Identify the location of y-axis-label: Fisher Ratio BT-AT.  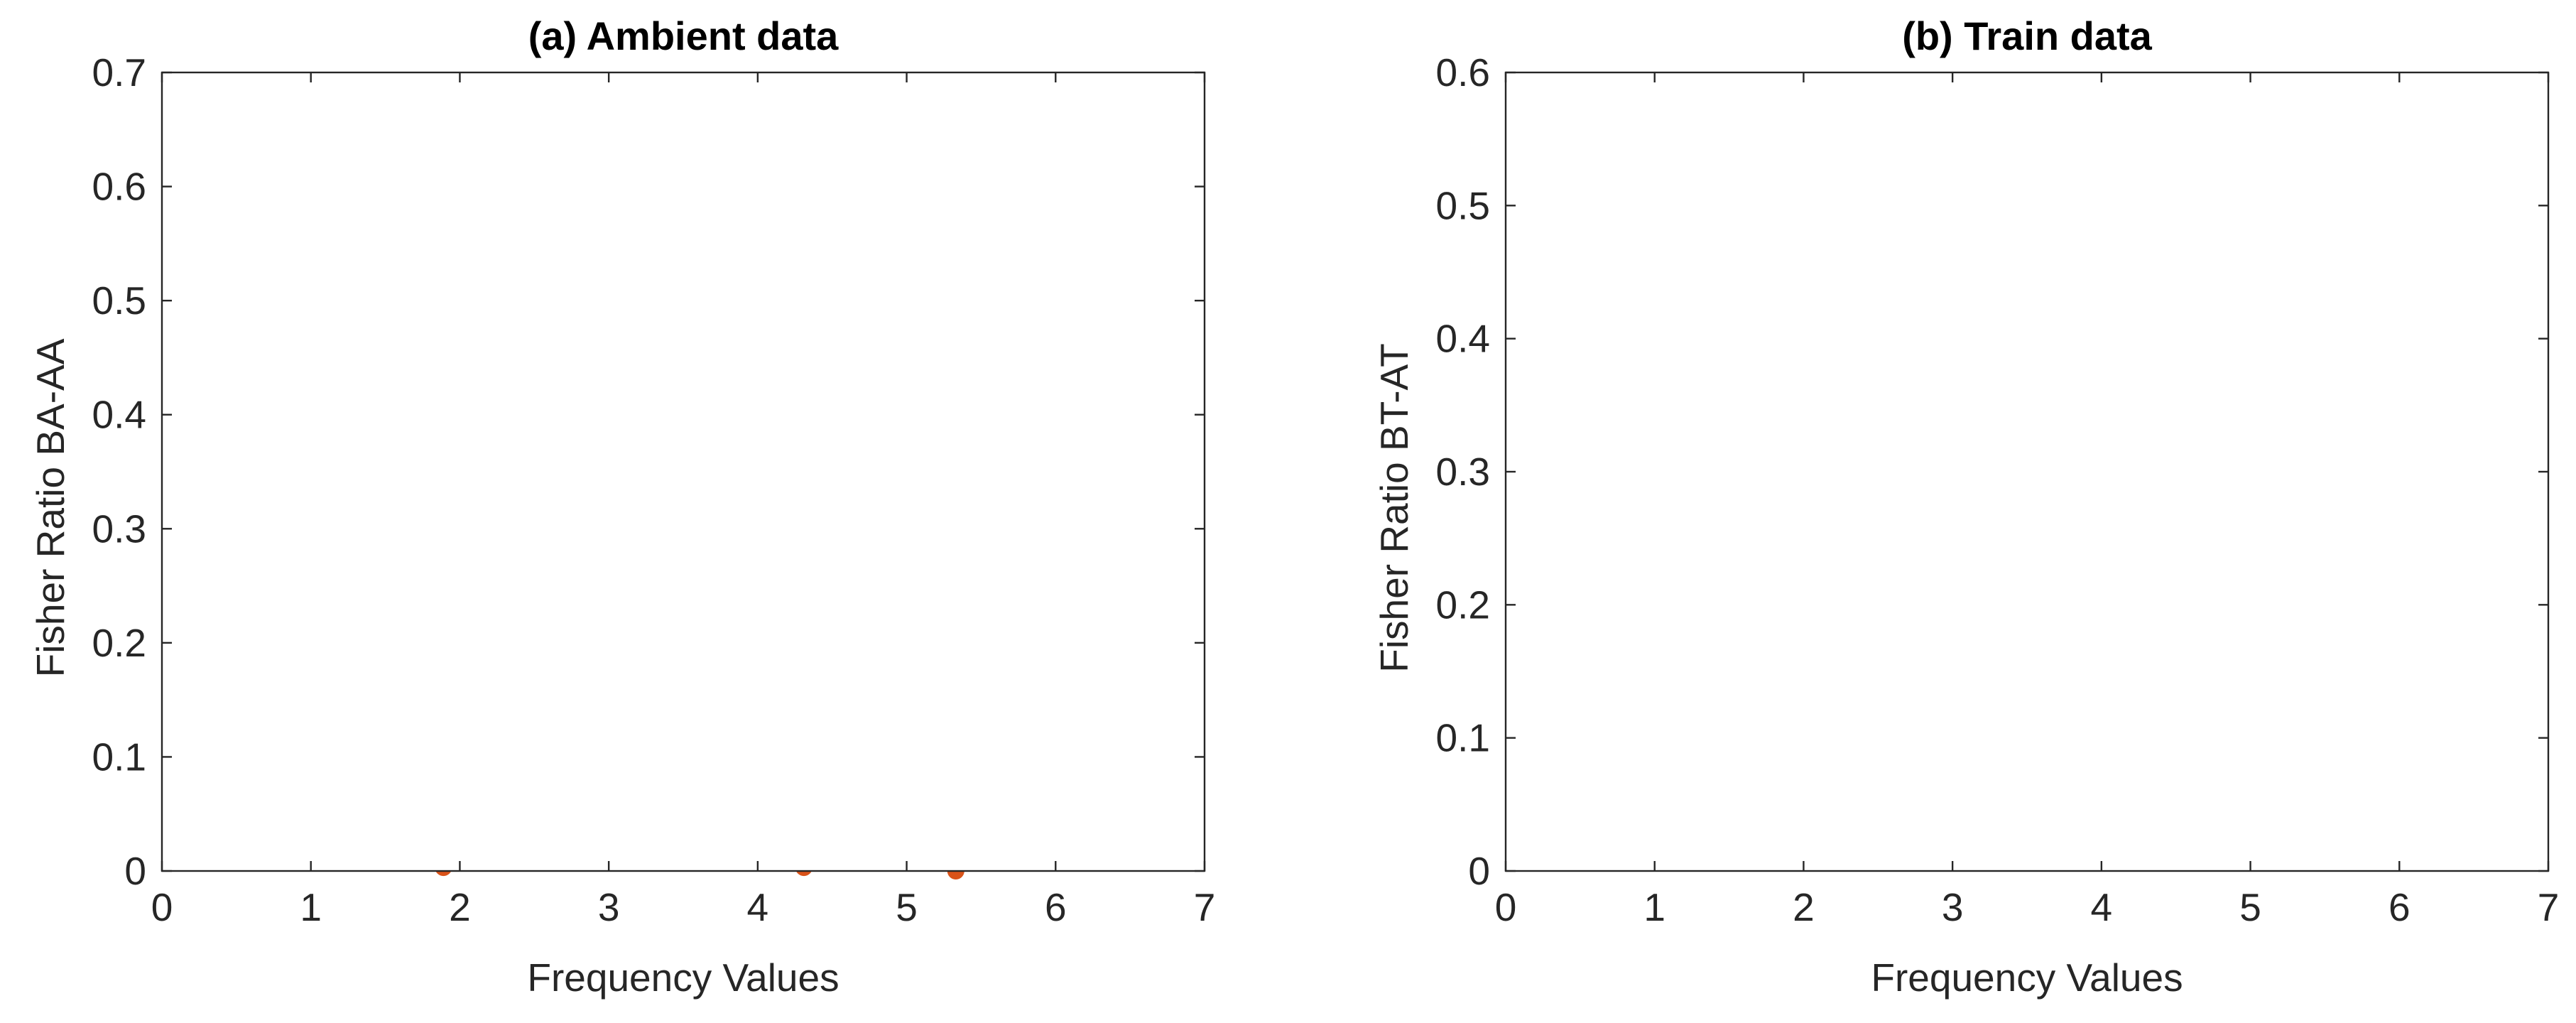
(1394, 508).